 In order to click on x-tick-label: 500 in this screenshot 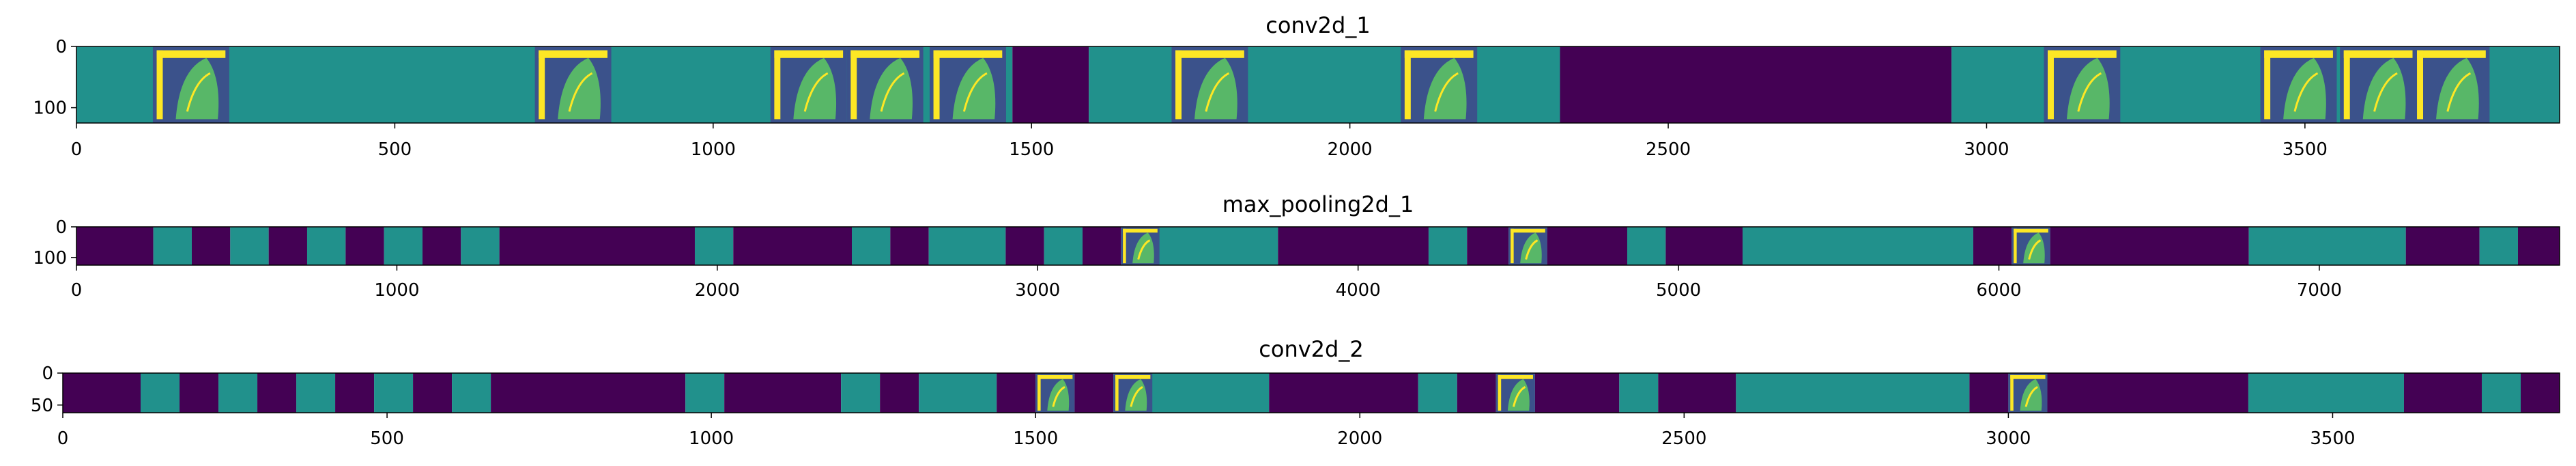, I will do `click(387, 438)`.